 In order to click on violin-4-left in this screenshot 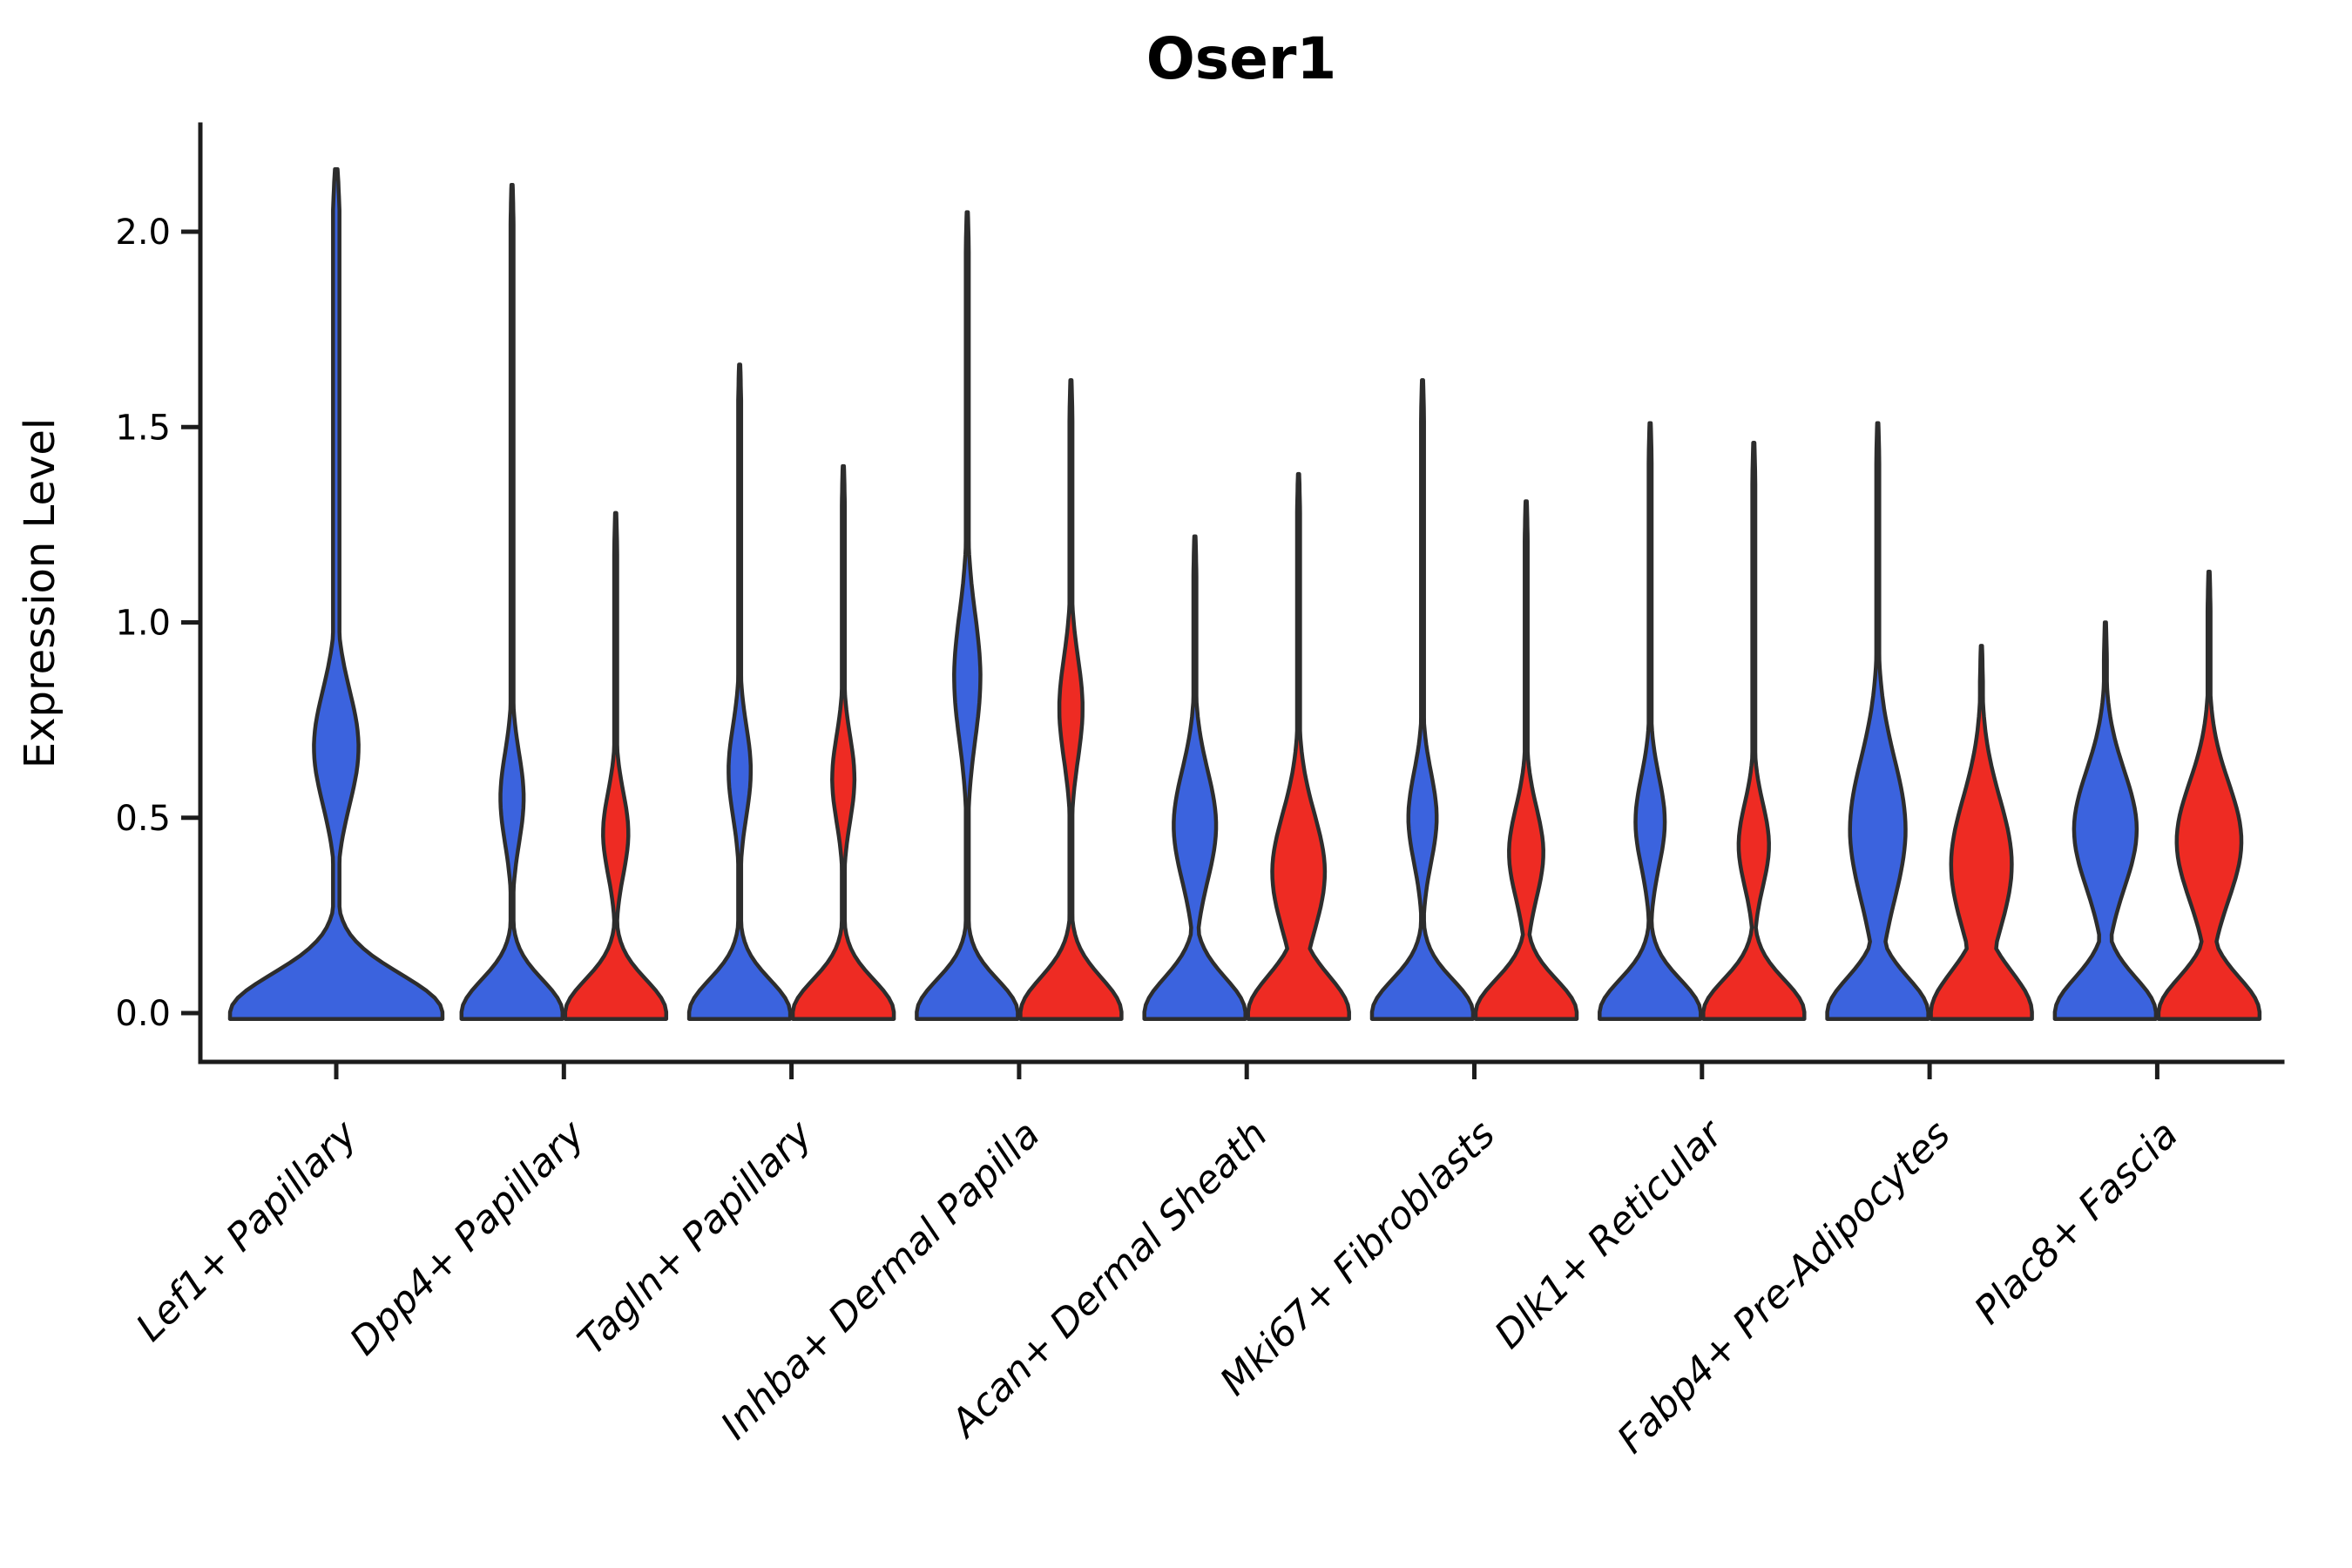, I will do `click(1194, 777)`.